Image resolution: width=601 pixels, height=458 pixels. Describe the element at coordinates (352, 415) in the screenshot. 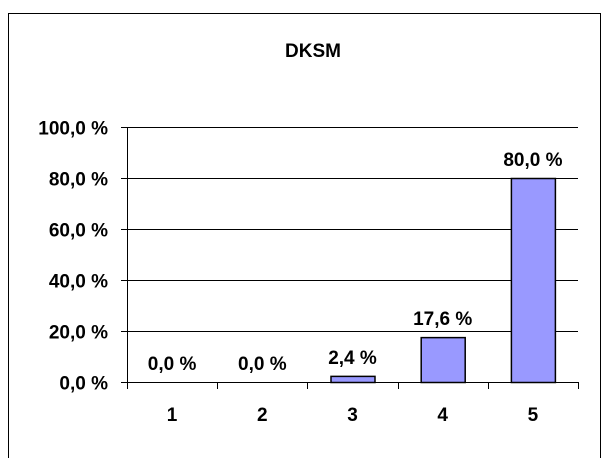

I see `x-tick-label: 3` at that location.